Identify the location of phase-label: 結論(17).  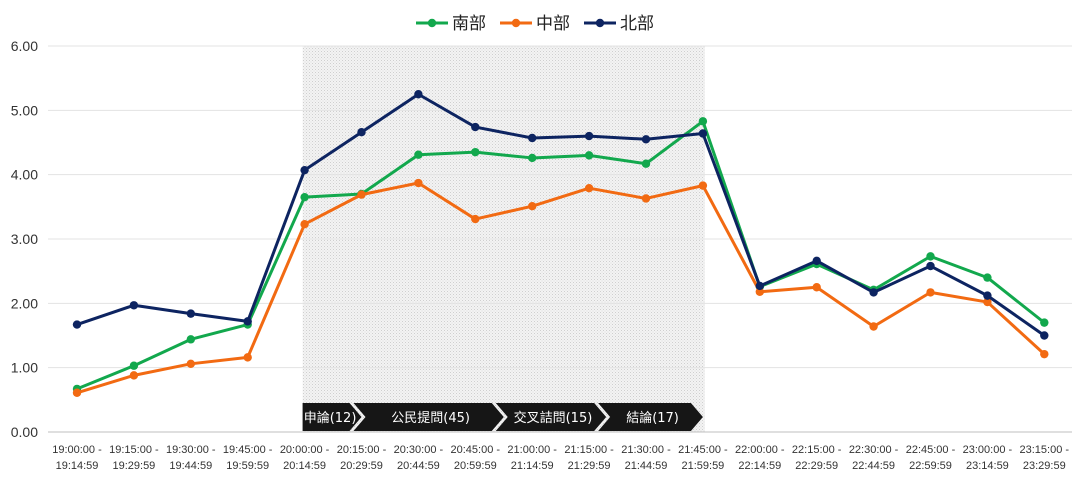
(652, 418).